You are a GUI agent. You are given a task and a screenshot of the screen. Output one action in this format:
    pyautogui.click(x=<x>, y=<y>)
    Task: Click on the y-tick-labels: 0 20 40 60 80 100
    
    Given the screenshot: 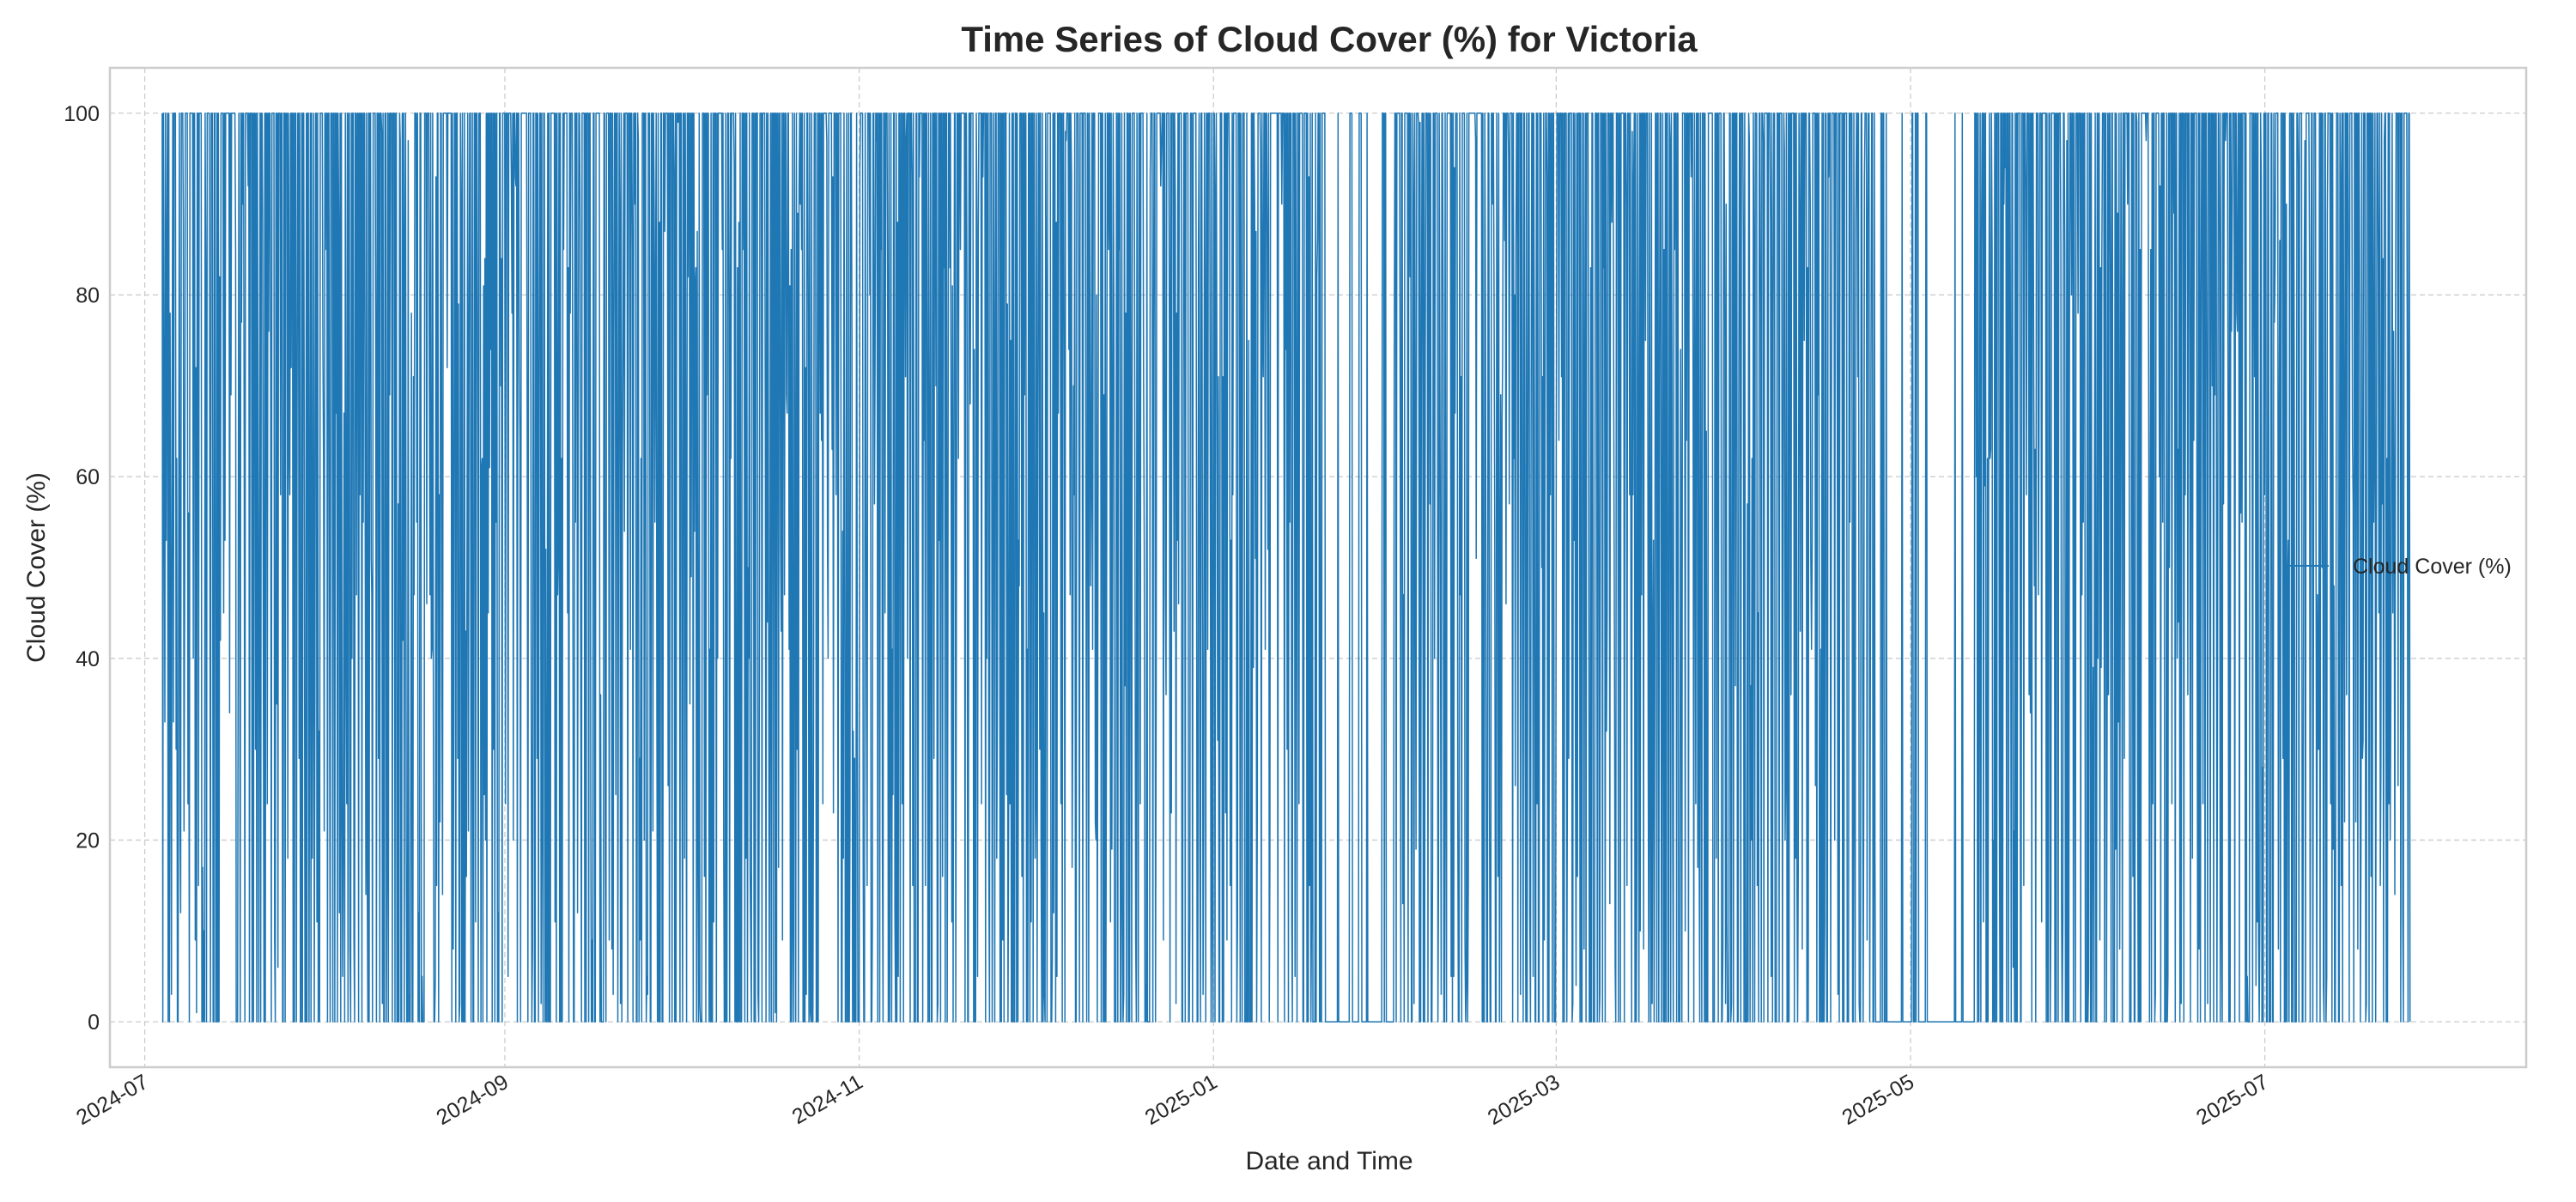 What is the action you would take?
    pyautogui.click(x=82, y=568)
    